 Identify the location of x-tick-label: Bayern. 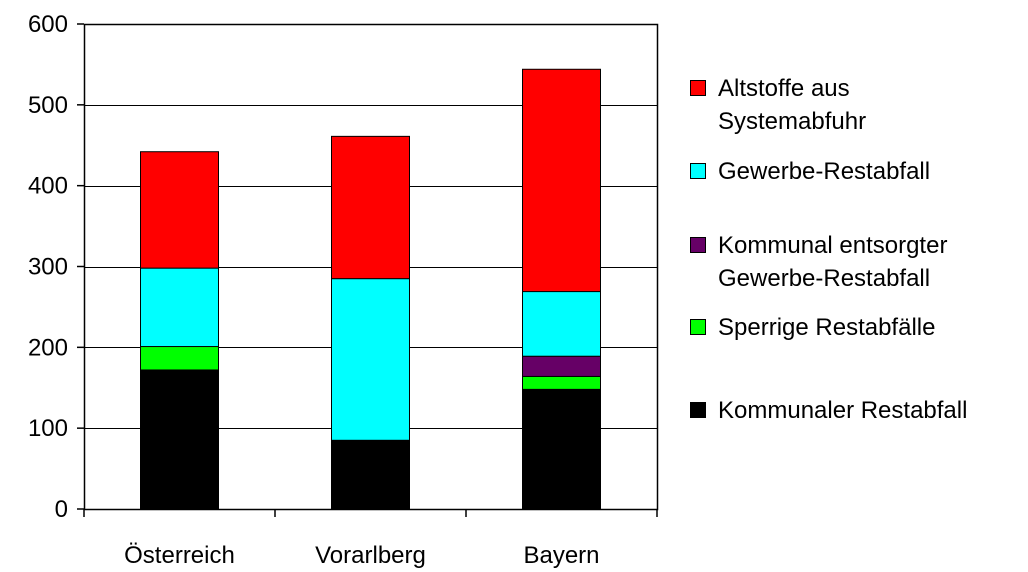
(561, 555).